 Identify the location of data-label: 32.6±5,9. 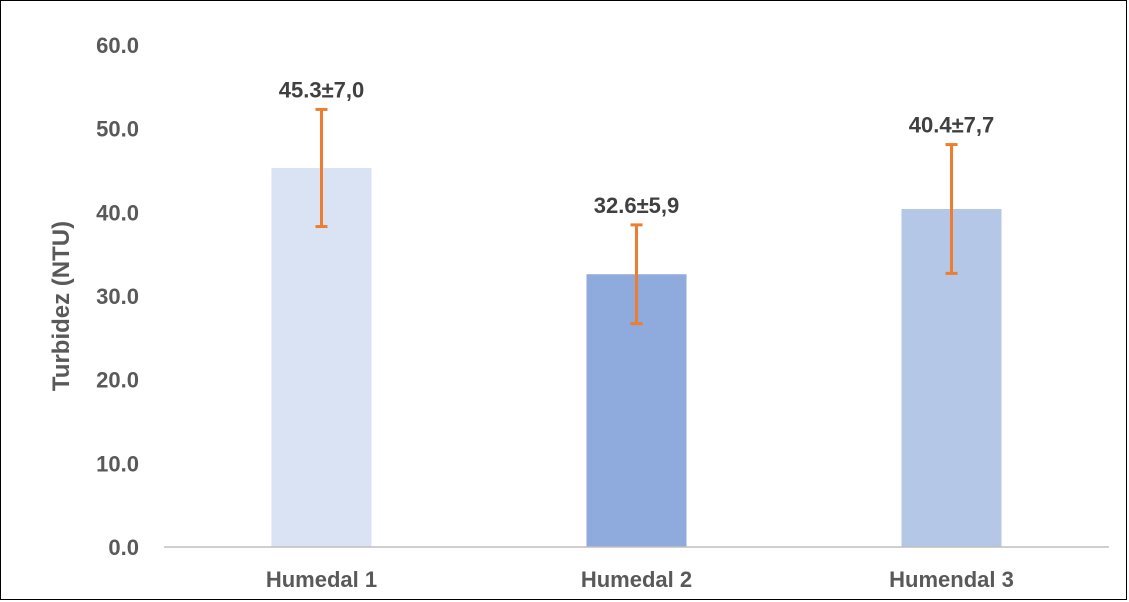
(636, 205).